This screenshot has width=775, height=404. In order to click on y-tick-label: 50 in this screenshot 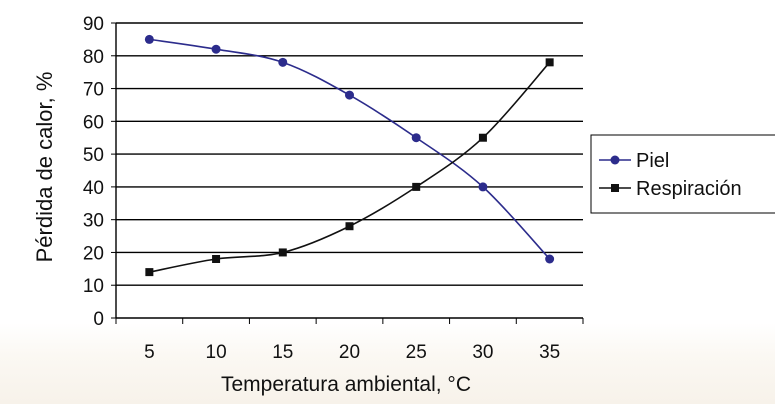, I will do `click(93, 155)`.